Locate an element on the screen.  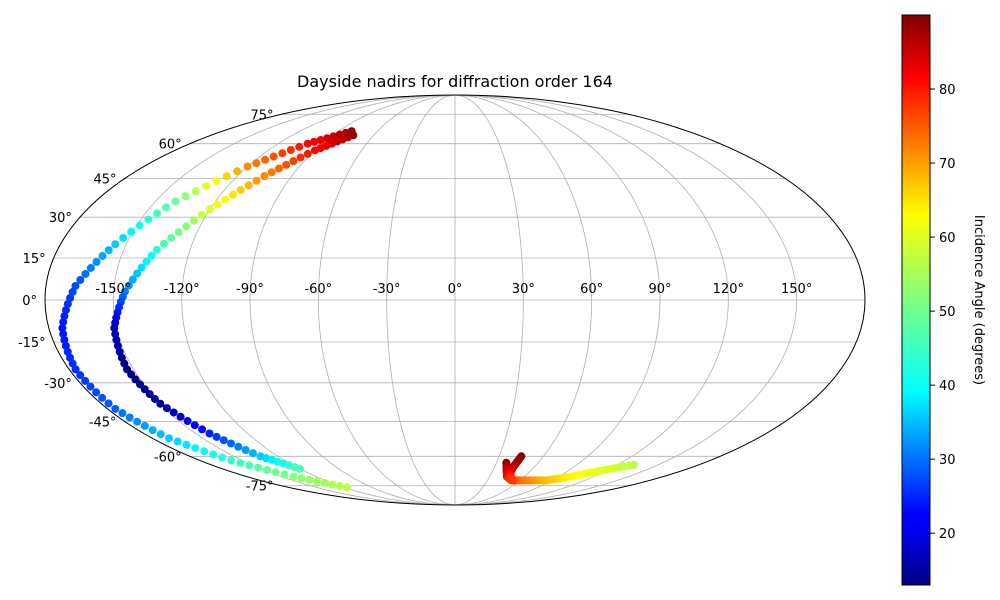
x-tick-label: 60° is located at coordinates (591, 289).